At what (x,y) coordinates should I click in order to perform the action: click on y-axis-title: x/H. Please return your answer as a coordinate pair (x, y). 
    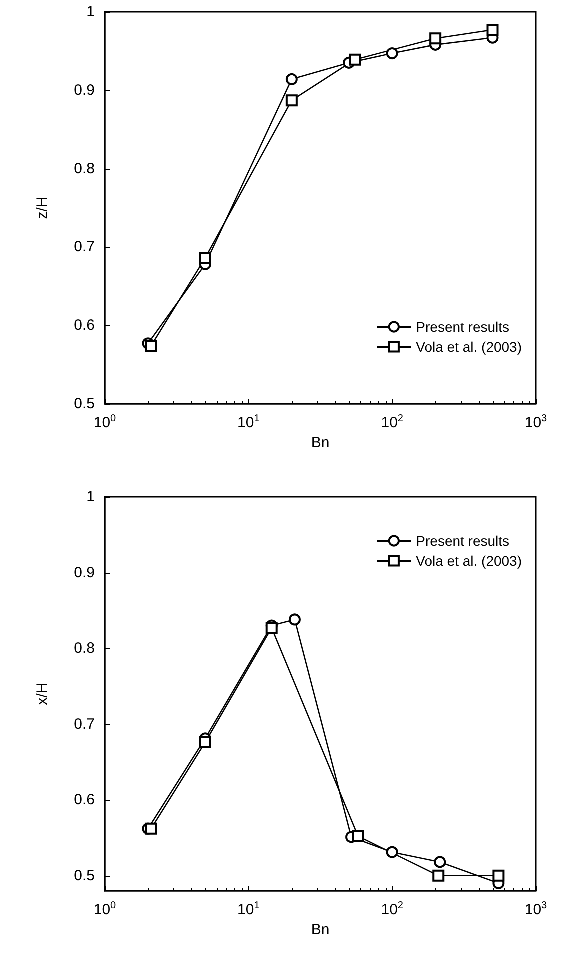
    Looking at the image, I should click on (42, 694).